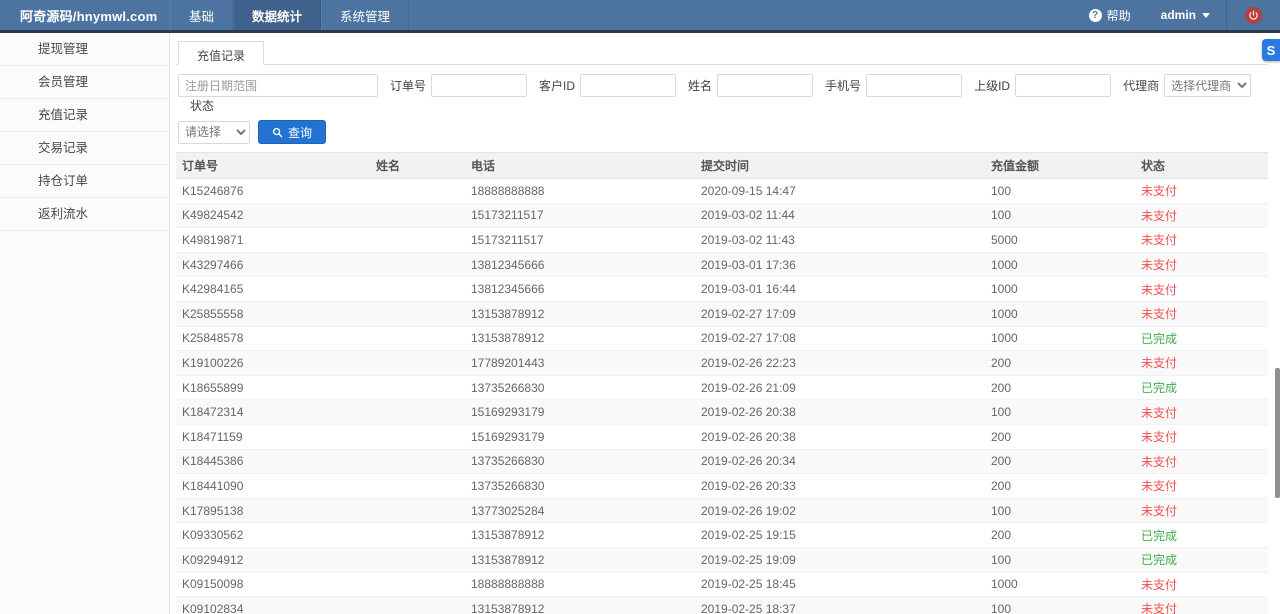 The width and height of the screenshot is (1280, 614). What do you see at coordinates (273, 412) in the screenshot?
I see `cell-order-no: K18472314` at bounding box center [273, 412].